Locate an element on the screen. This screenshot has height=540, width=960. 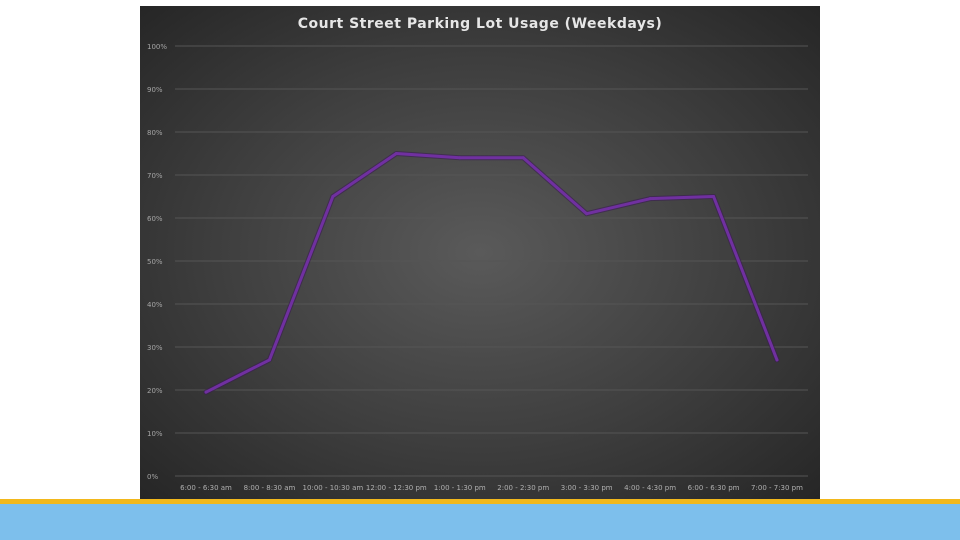
x-tick-label: 2:00 - 2:30 pm is located at coordinates (523, 488).